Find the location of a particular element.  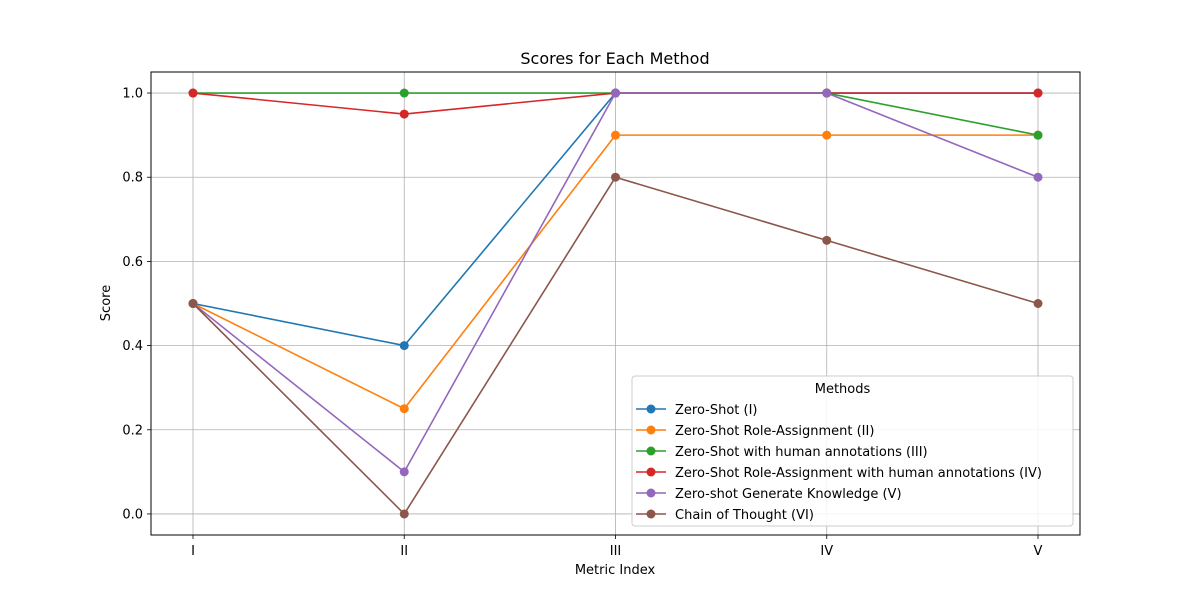

x-tick-label: I is located at coordinates (193, 551).